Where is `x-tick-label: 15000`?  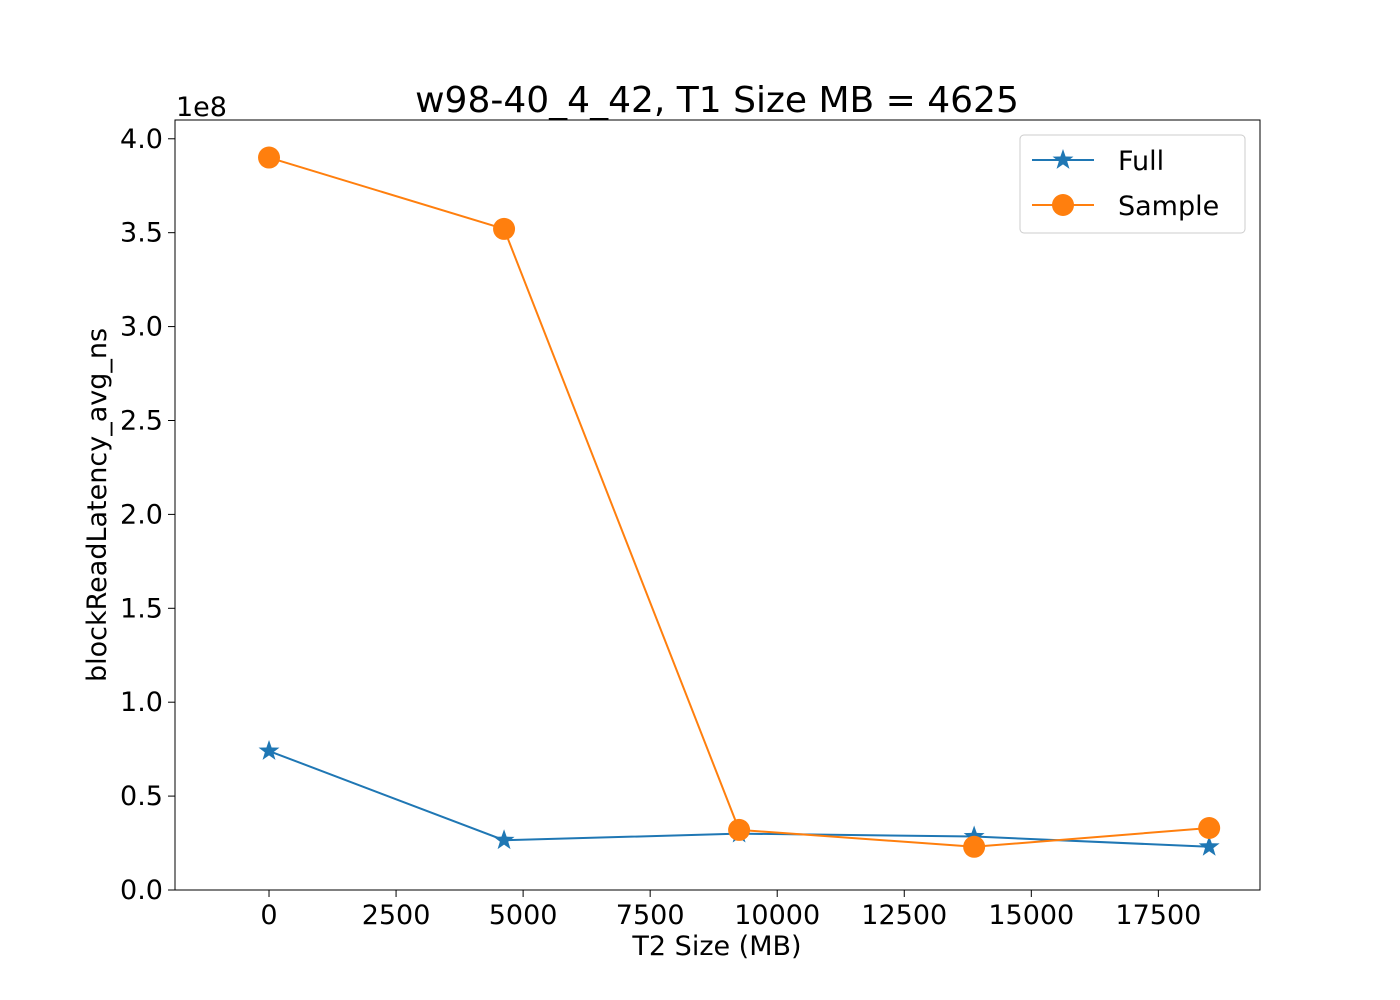 x-tick-label: 15000 is located at coordinates (1031, 915).